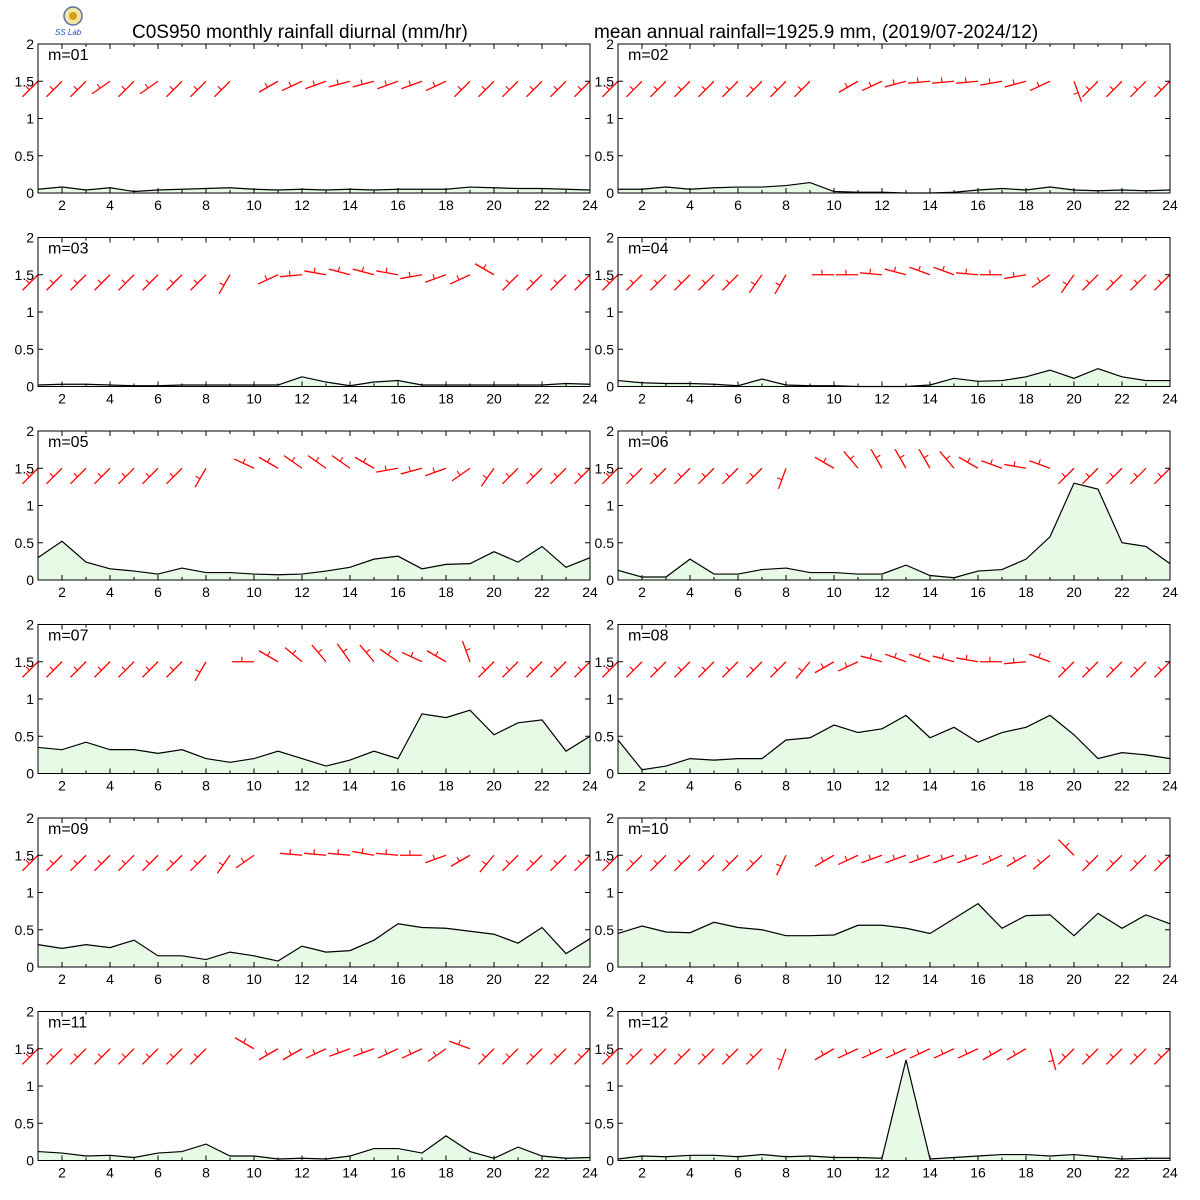 The image size is (1200, 1200). What do you see at coordinates (314, 118) in the screenshot?
I see `plot-frame` at bounding box center [314, 118].